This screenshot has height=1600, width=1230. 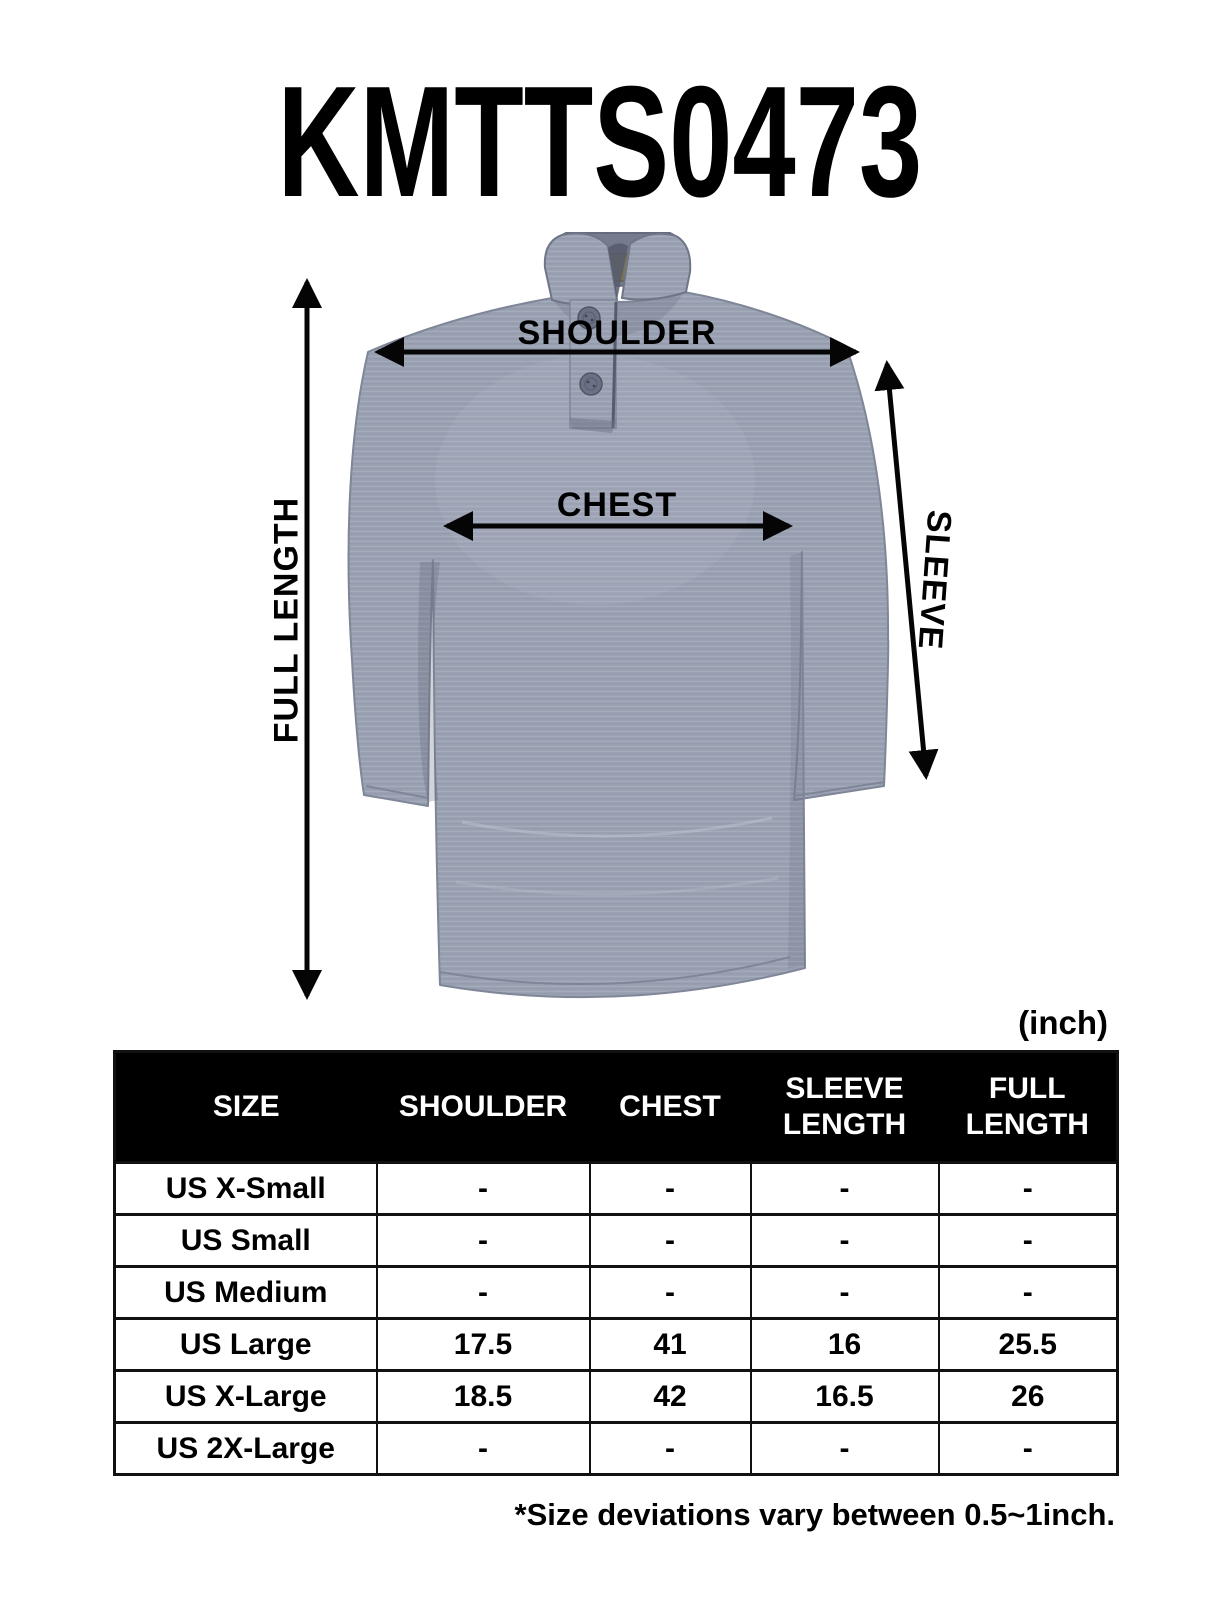 I want to click on shirt-collar-inner, so click(x=619, y=259).